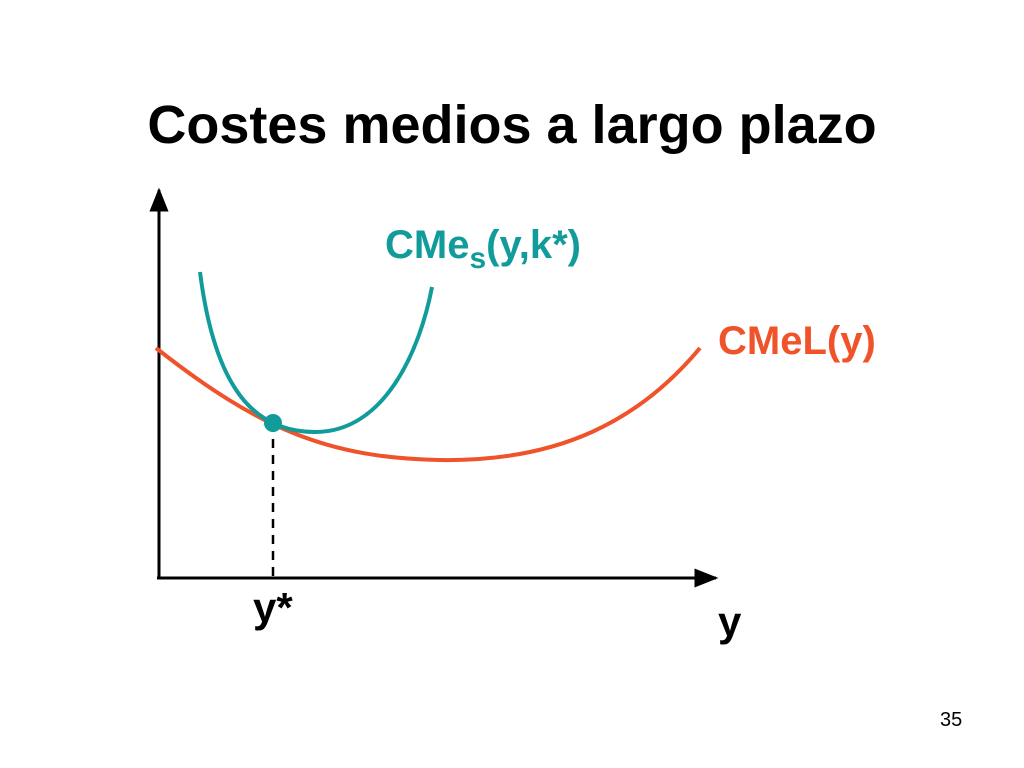 This screenshot has height=768, width=1024. Describe the element at coordinates (273, 607) in the screenshot. I see `y-star-label: y*` at that location.